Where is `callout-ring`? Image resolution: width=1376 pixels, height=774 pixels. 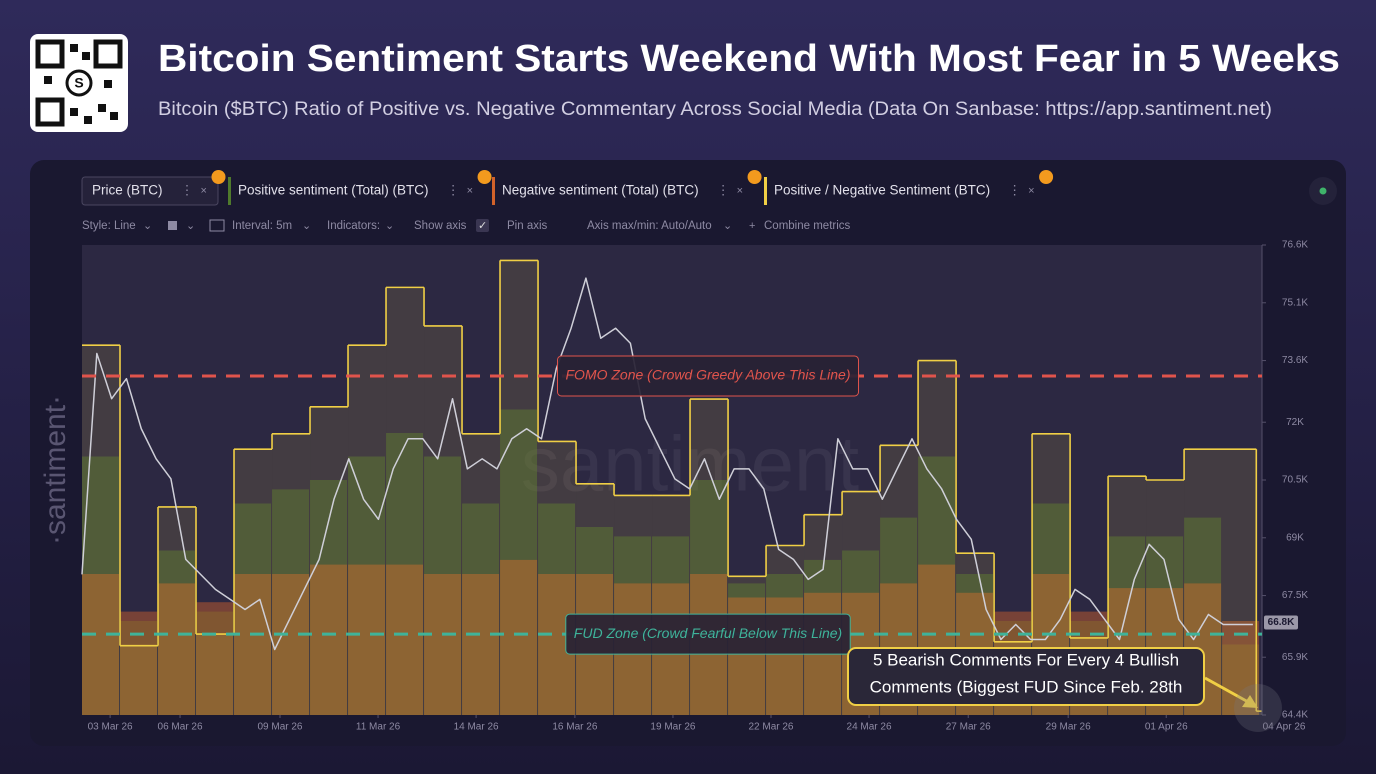 callout-ring is located at coordinates (1258, 708).